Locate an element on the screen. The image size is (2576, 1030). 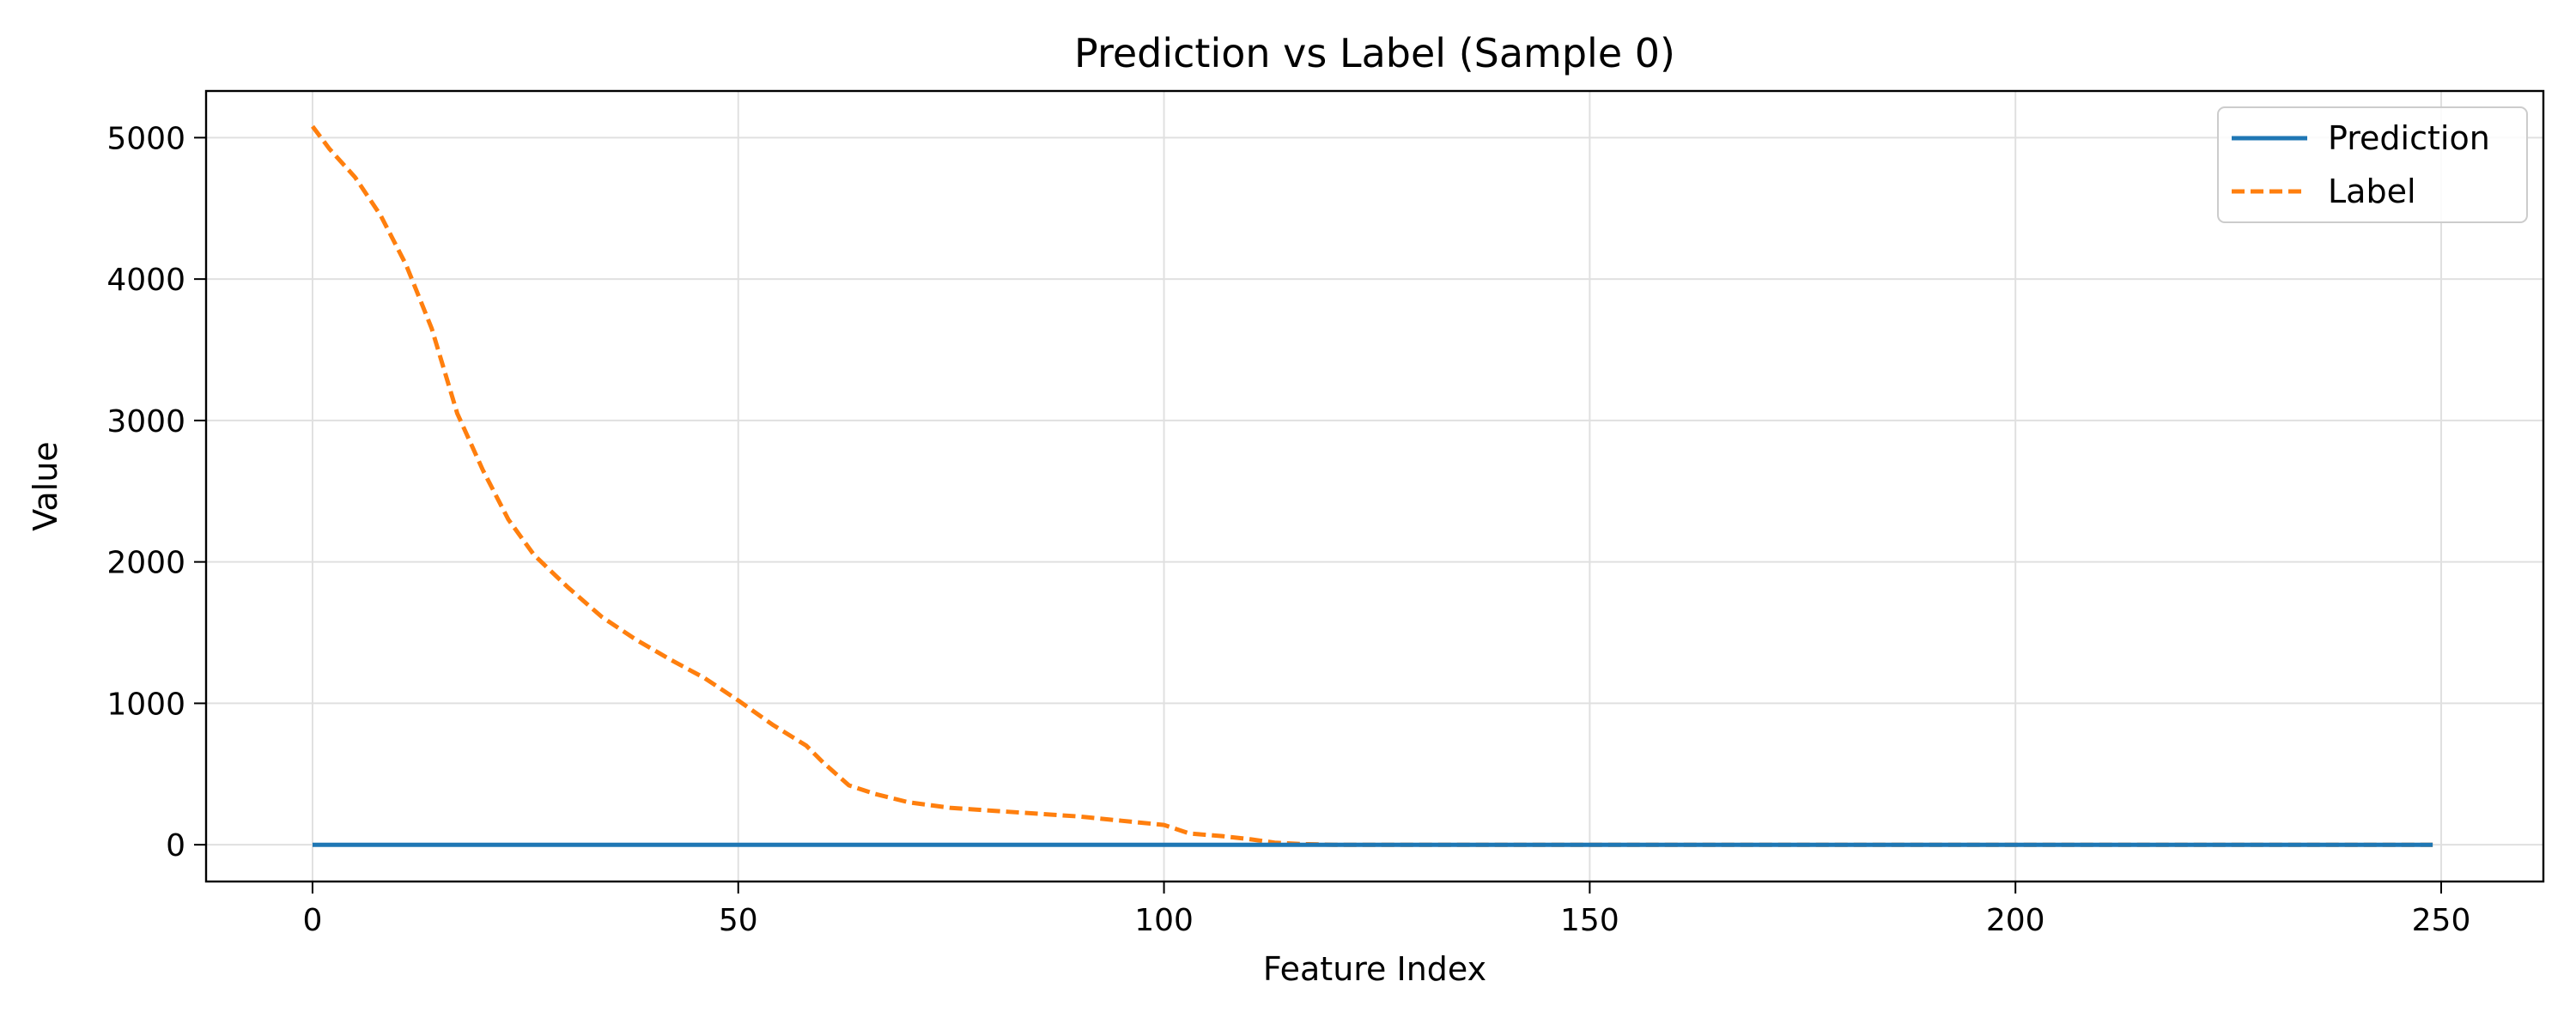
y-tick-label: 5000 is located at coordinates (145, 138).